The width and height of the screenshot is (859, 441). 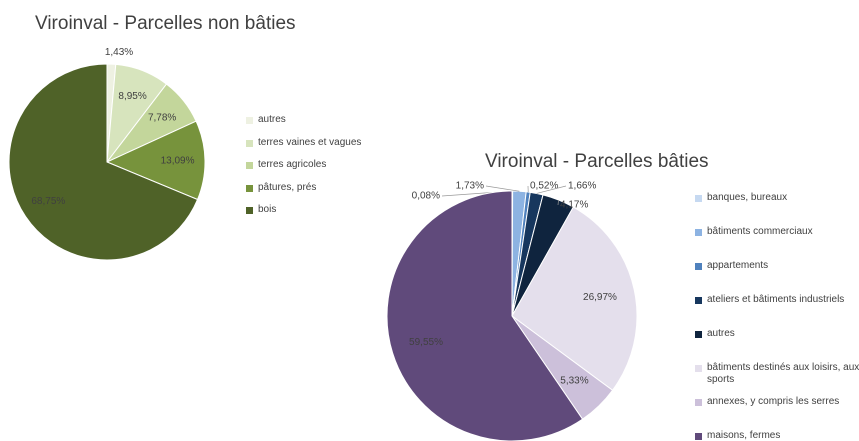 I want to click on legend-label: annexes, y compris les serres, so click(x=773, y=401).